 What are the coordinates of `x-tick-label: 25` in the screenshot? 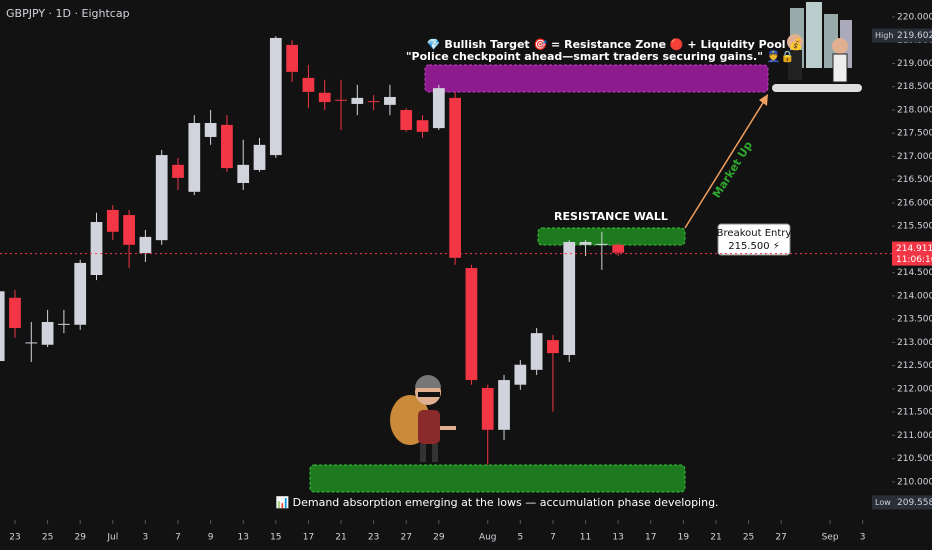 It's located at (47, 538).